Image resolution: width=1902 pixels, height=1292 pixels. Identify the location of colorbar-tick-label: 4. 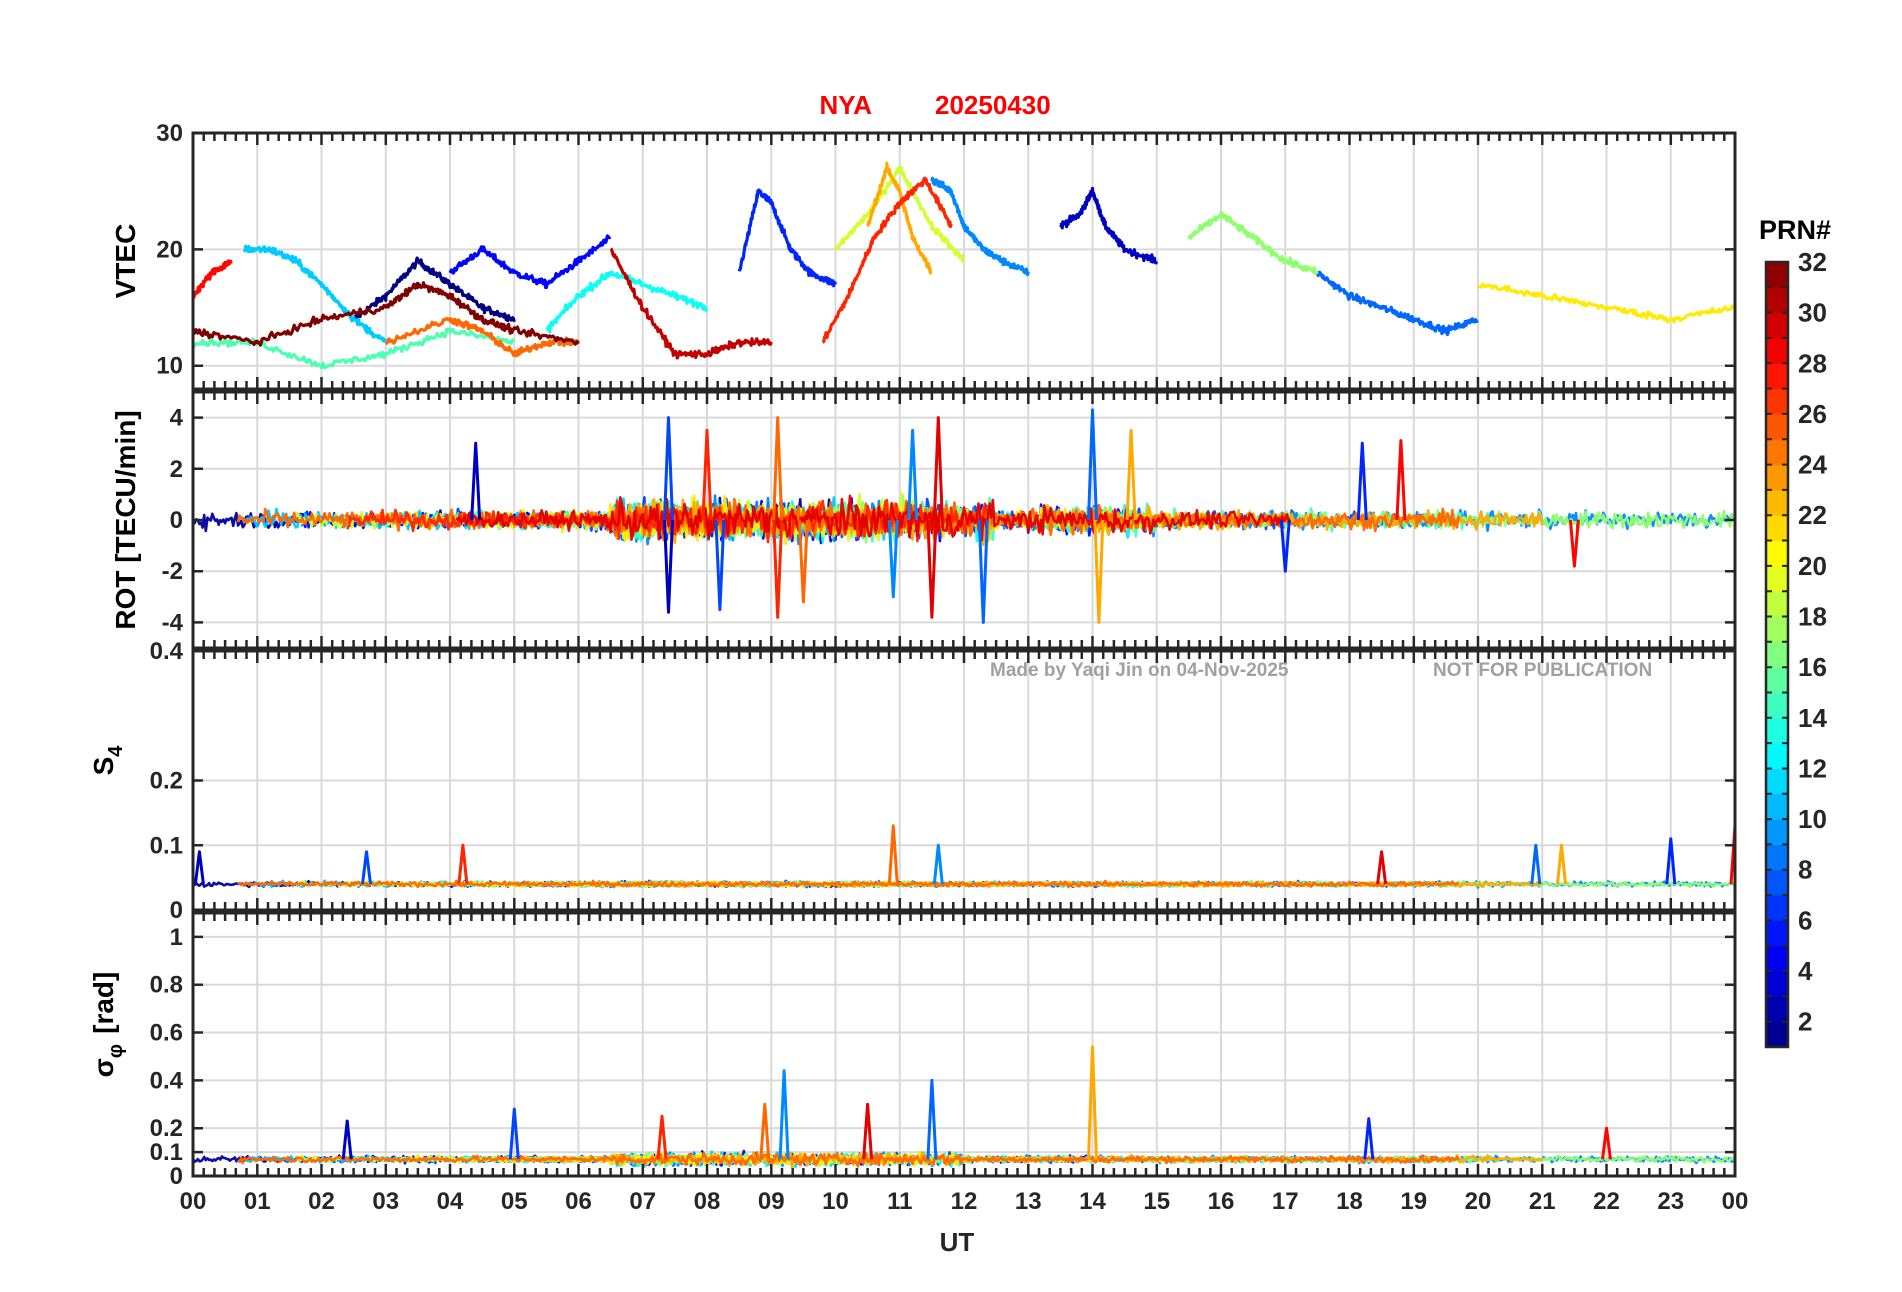
(1805, 971).